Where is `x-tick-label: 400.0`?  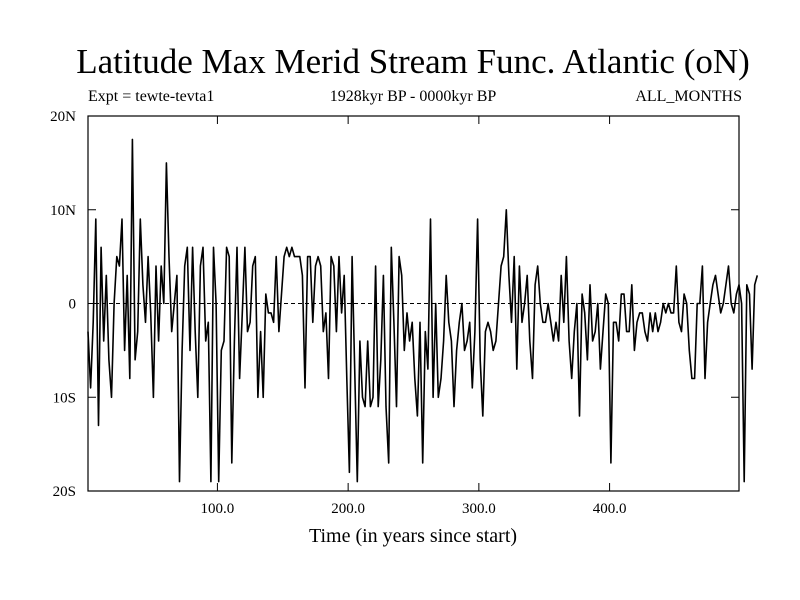
x-tick-label: 400.0 is located at coordinates (610, 509).